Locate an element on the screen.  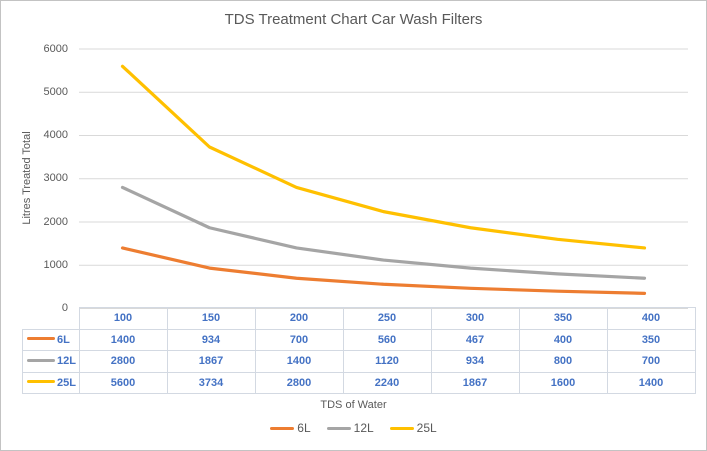
x-tick-label: 350 is located at coordinates (563, 318).